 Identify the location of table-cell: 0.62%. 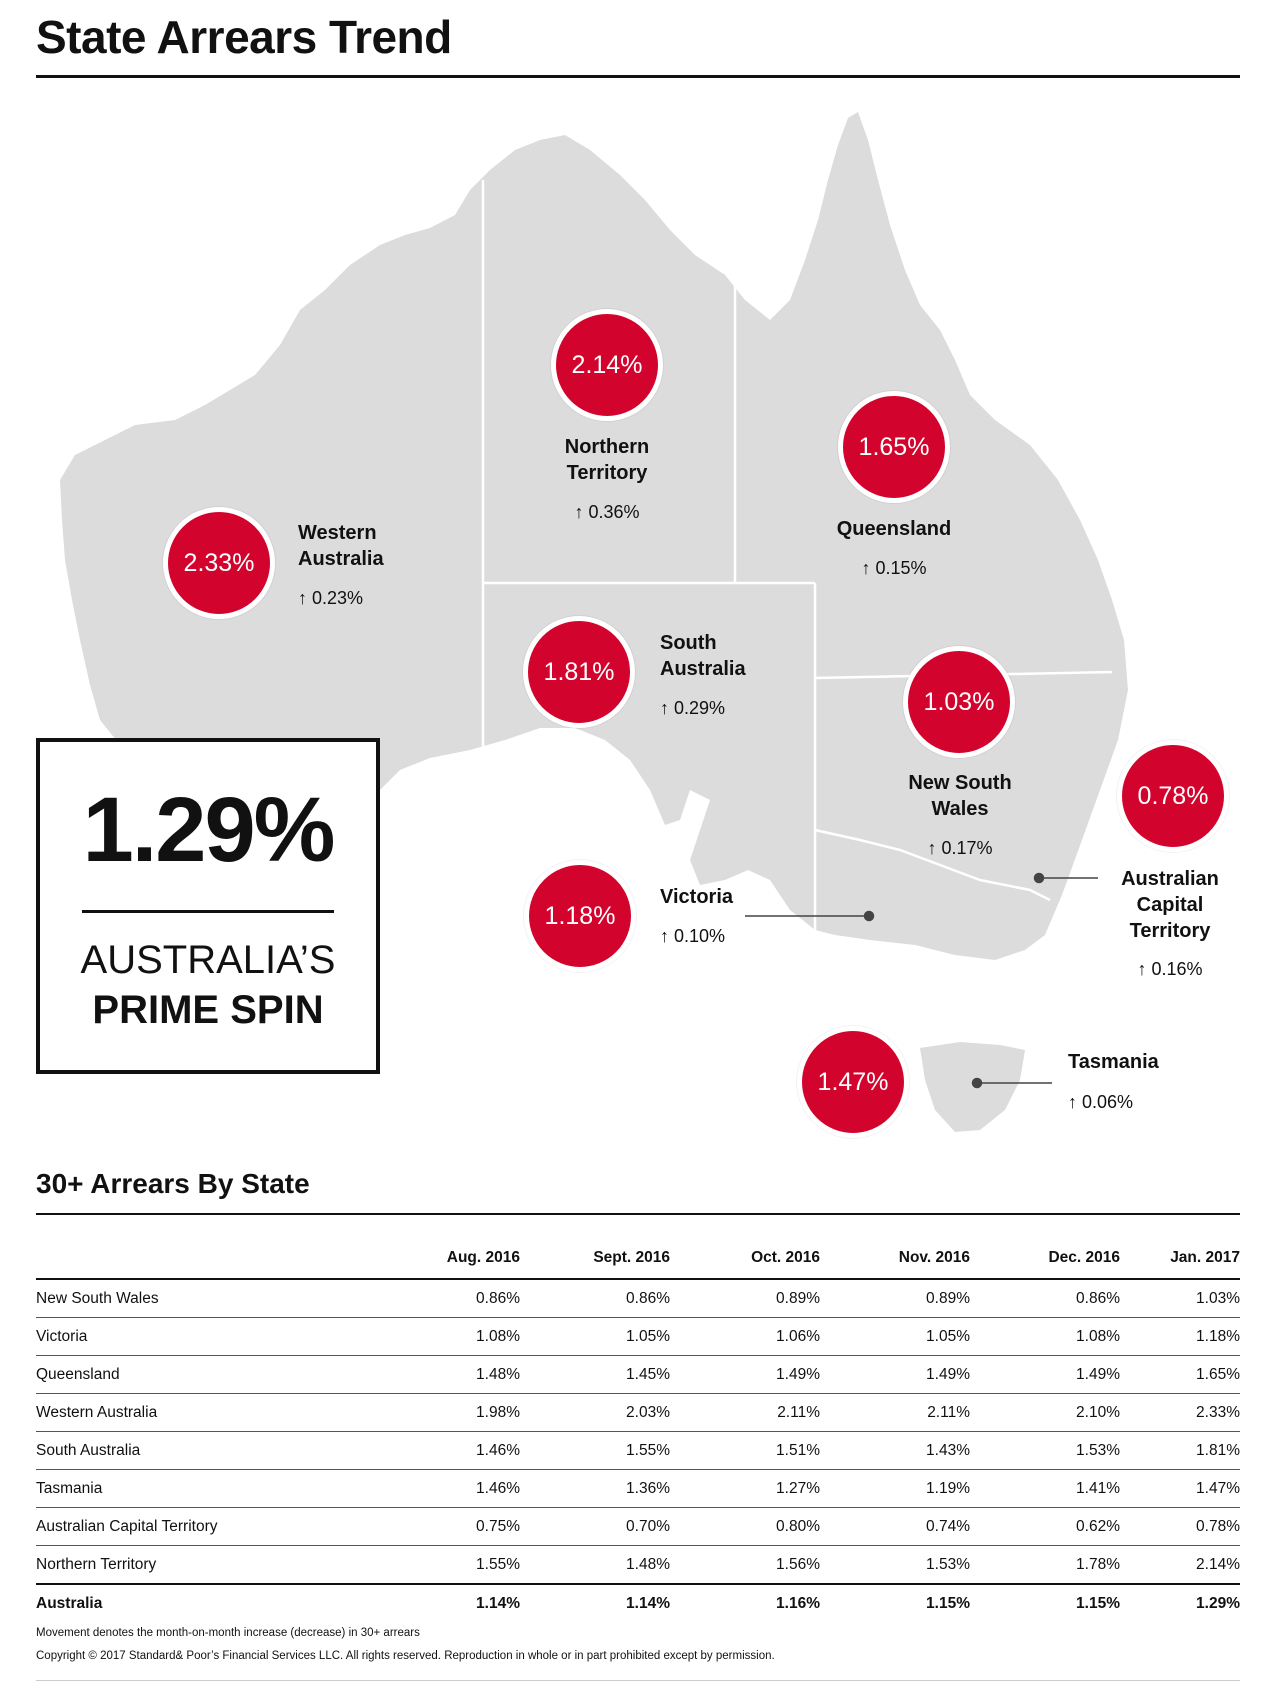
(1045, 1526).